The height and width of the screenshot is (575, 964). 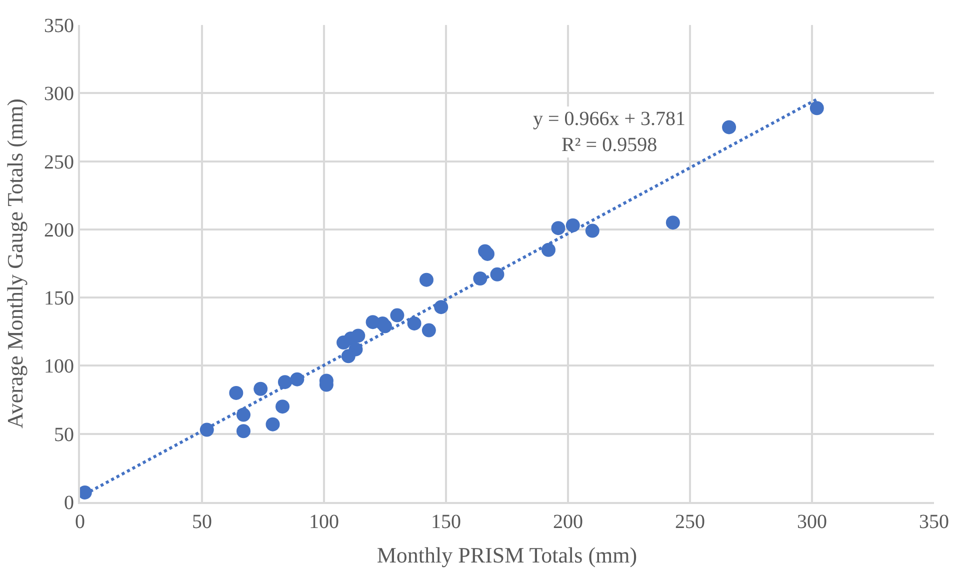 What do you see at coordinates (59, 94) in the screenshot?
I see `y-tick-label: 300` at bounding box center [59, 94].